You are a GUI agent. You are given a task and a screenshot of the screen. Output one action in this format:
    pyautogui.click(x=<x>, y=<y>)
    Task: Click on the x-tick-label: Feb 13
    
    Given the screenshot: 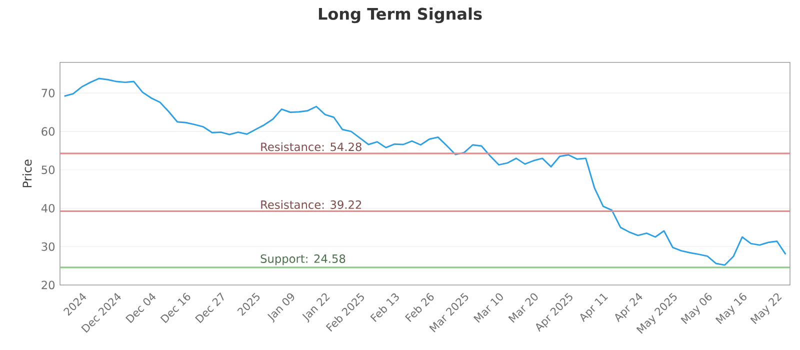 What is the action you would take?
    pyautogui.click(x=384, y=307)
    